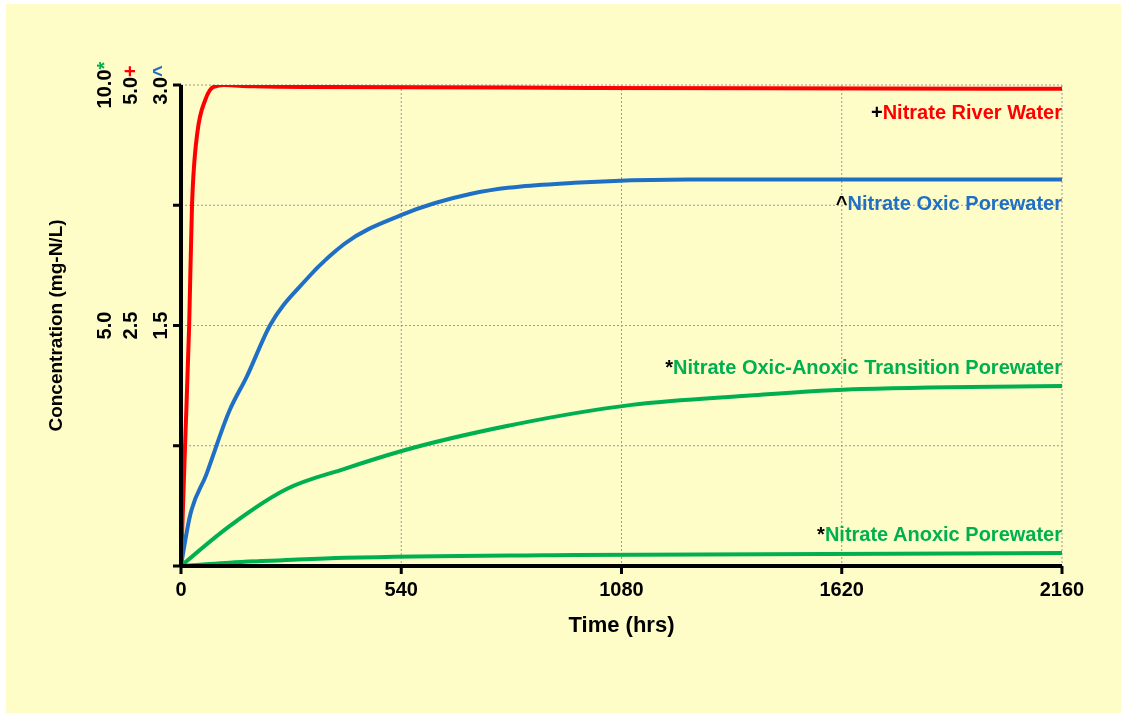 Image resolution: width=1127 pixels, height=717 pixels. Describe the element at coordinates (1062, 589) in the screenshot. I see `x-tick-label: 2160` at that location.